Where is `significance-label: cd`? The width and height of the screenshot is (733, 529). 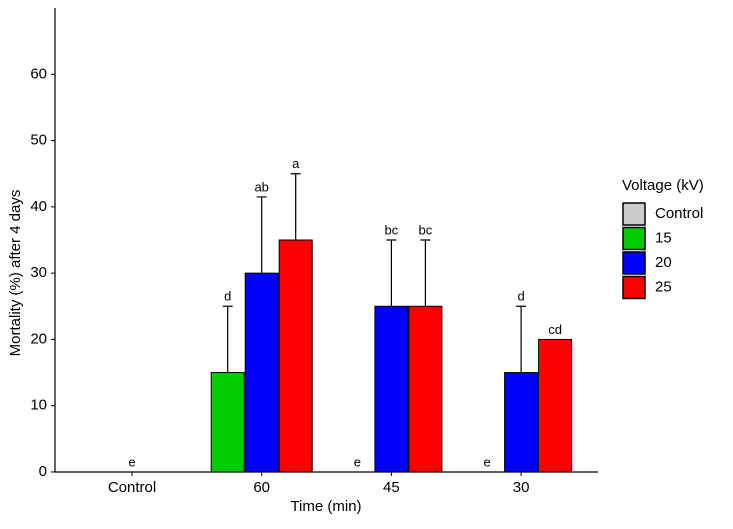
significance-label: cd is located at coordinates (555, 329).